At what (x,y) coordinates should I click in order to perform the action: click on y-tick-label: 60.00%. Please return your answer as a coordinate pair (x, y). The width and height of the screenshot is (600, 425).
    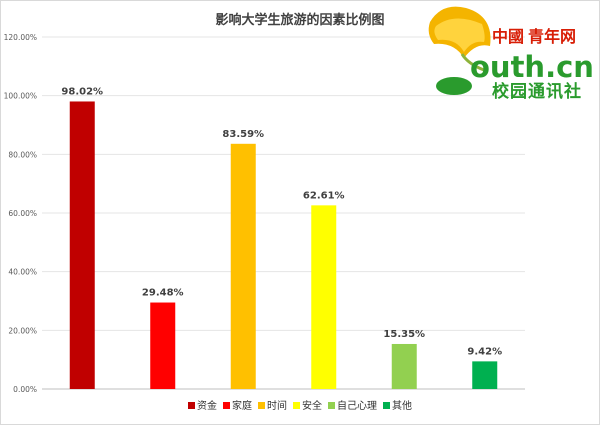
    Looking at the image, I should click on (22, 213).